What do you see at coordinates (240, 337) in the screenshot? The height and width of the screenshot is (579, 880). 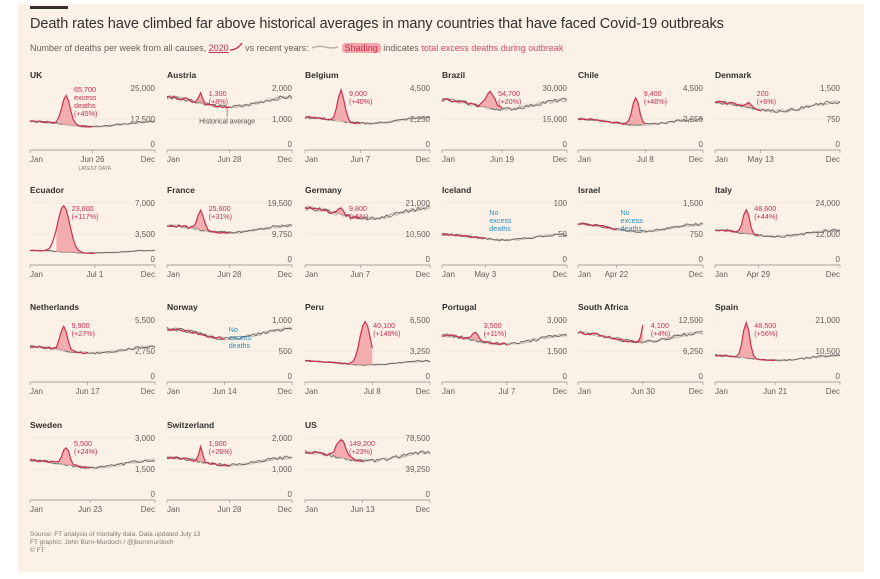 I see `no-excess-label: excess` at bounding box center [240, 337].